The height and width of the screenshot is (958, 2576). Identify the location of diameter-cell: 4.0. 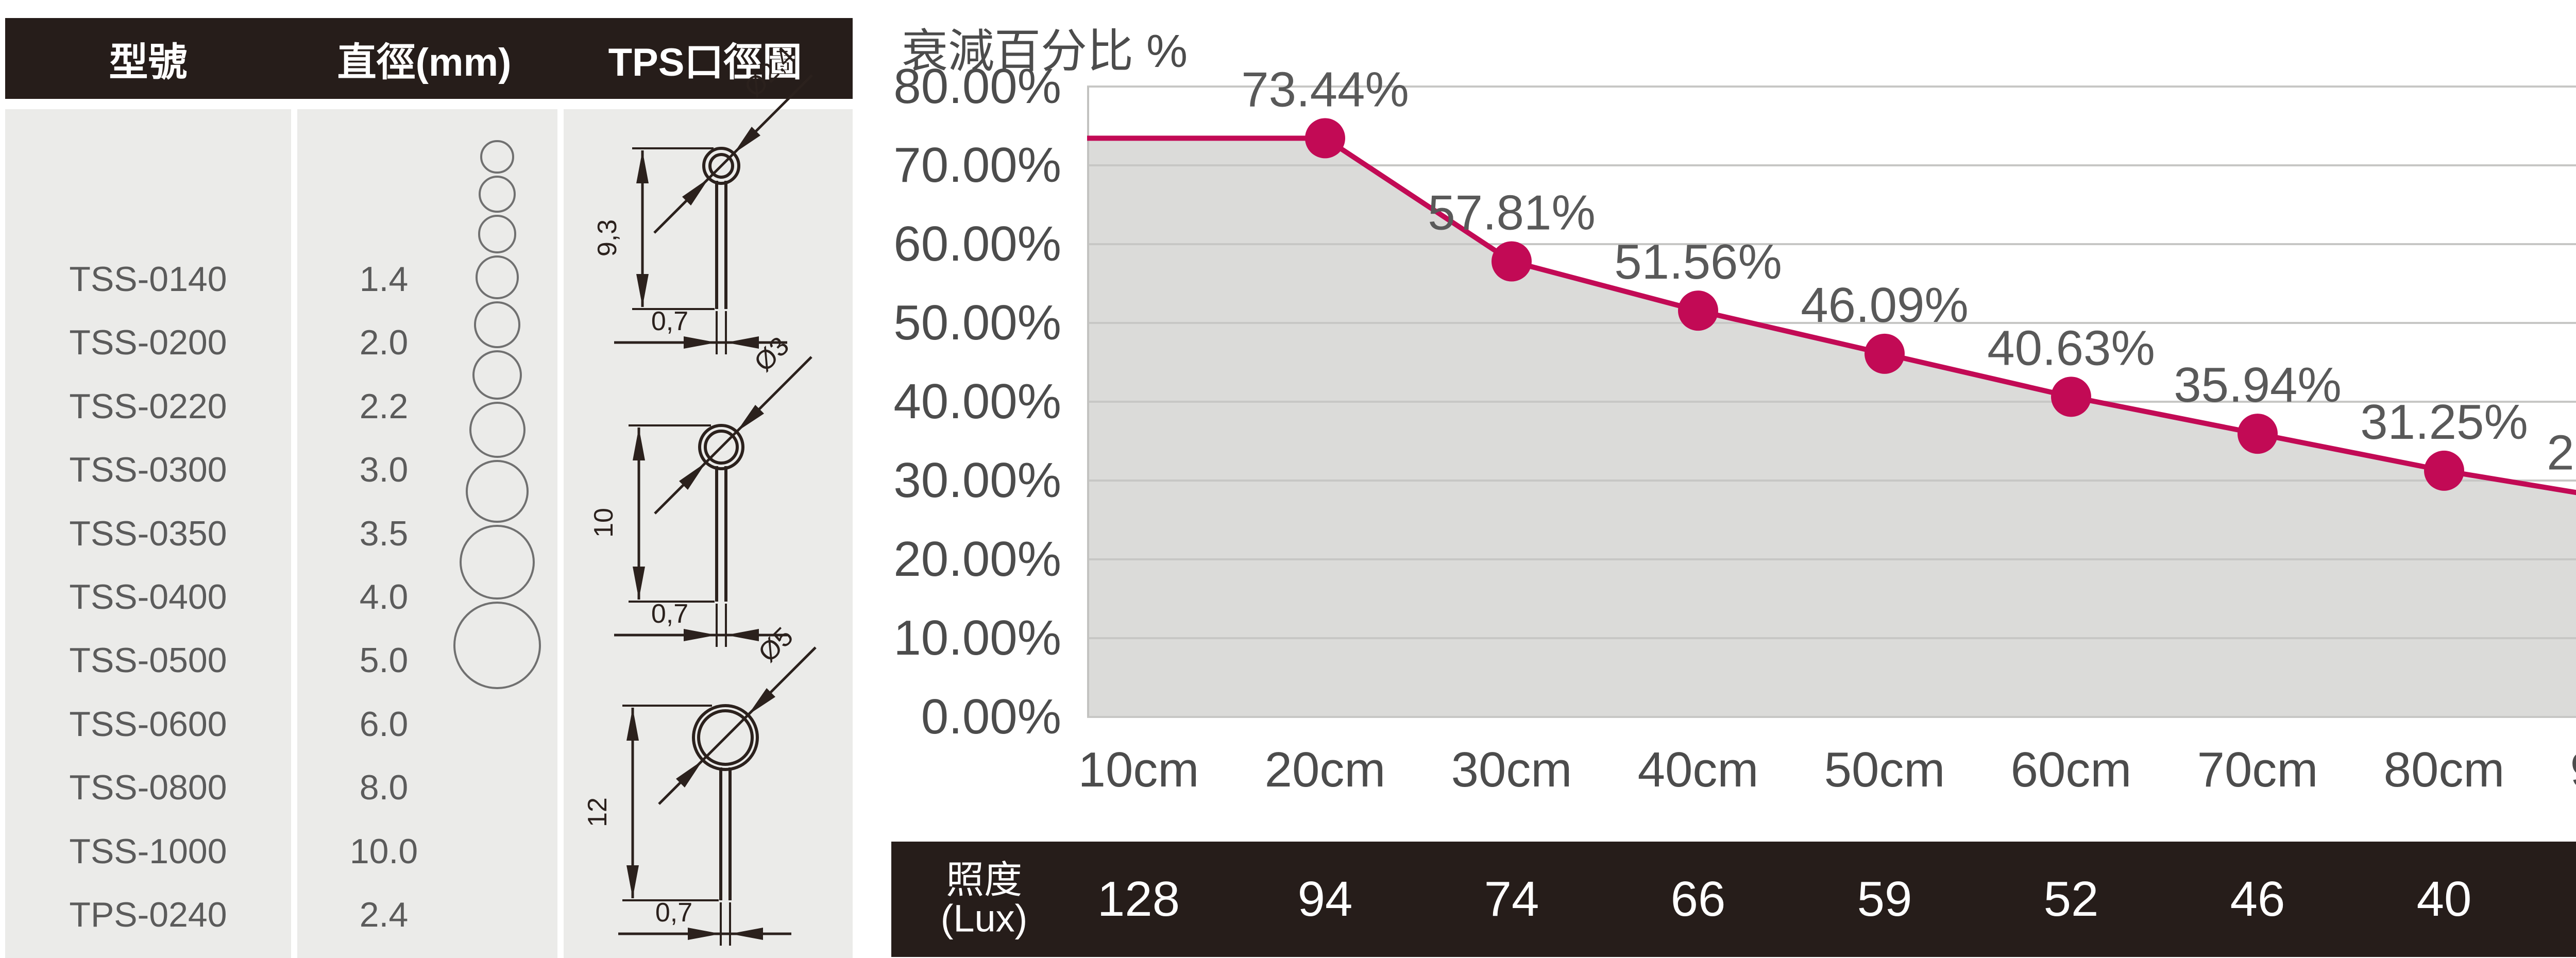
(384, 597).